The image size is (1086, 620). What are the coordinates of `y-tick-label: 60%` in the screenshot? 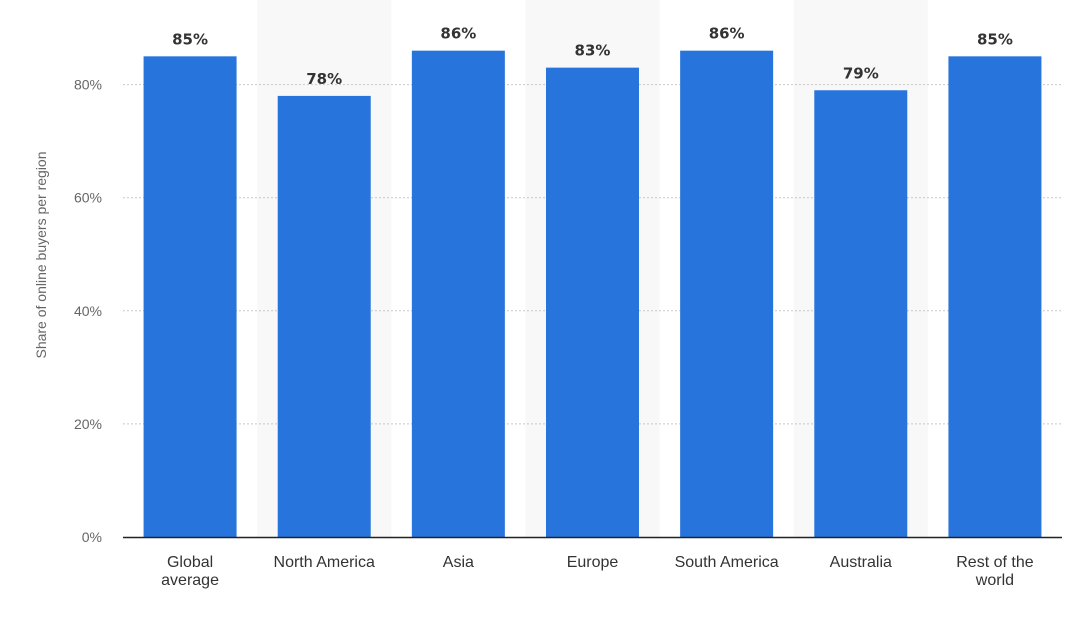 It's located at (88, 198).